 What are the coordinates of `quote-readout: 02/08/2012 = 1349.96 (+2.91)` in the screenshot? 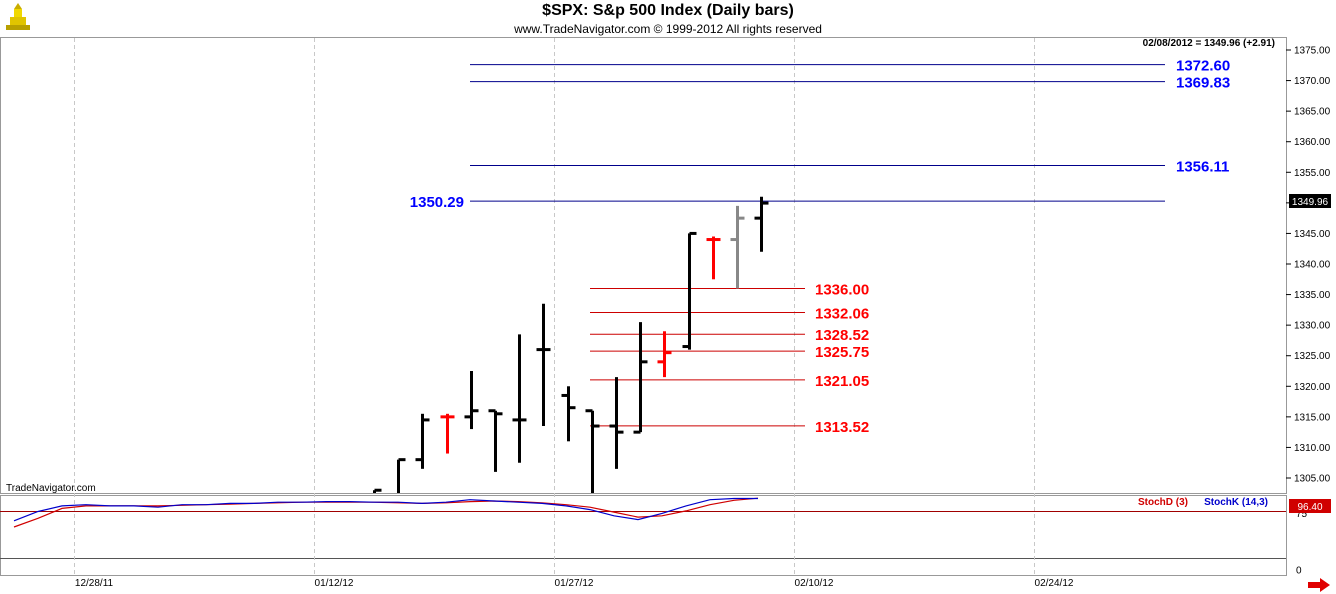 It's located at (1209, 43).